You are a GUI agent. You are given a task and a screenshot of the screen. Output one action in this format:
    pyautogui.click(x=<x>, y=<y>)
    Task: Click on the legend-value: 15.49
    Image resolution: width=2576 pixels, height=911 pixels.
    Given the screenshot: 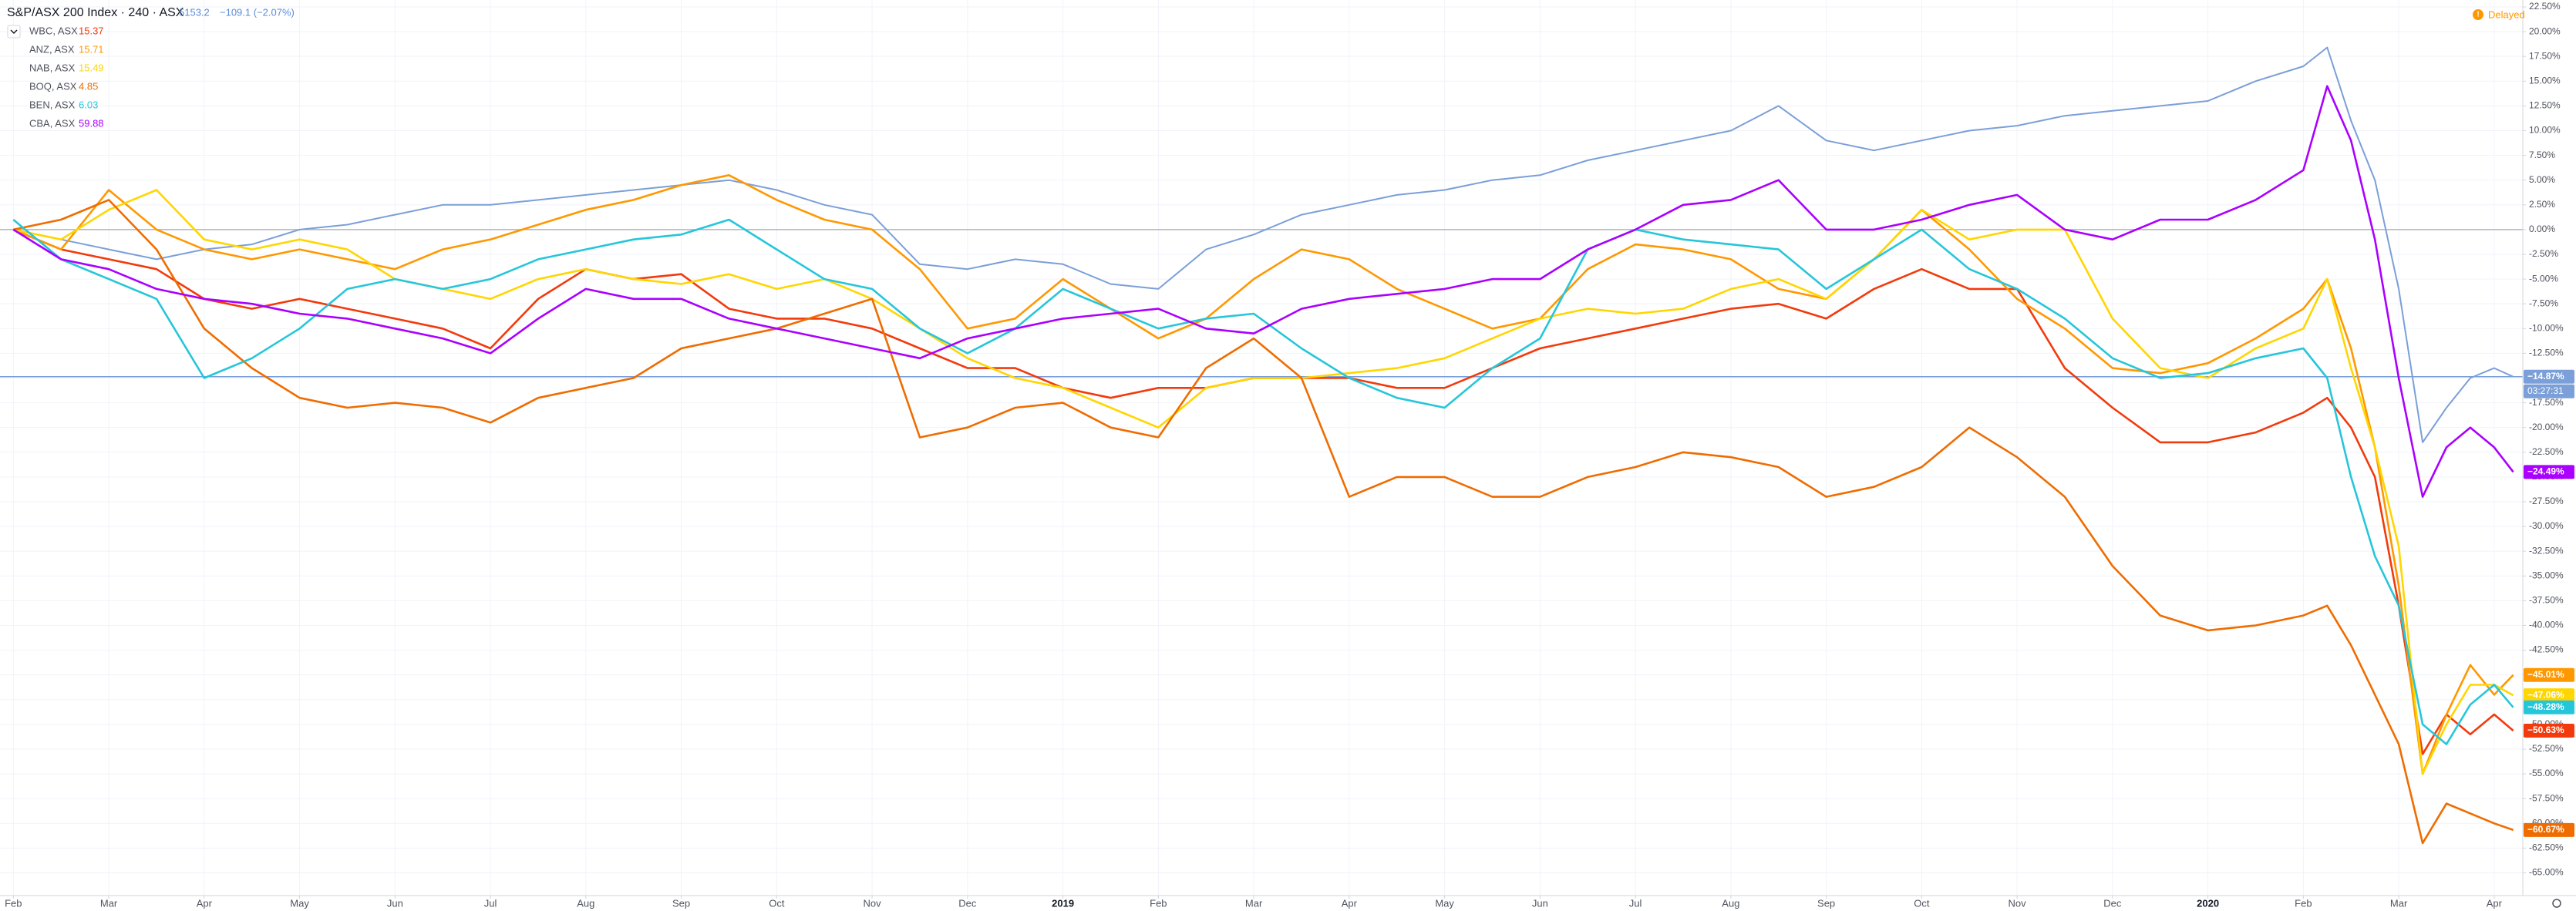 What is the action you would take?
    pyautogui.click(x=91, y=67)
    